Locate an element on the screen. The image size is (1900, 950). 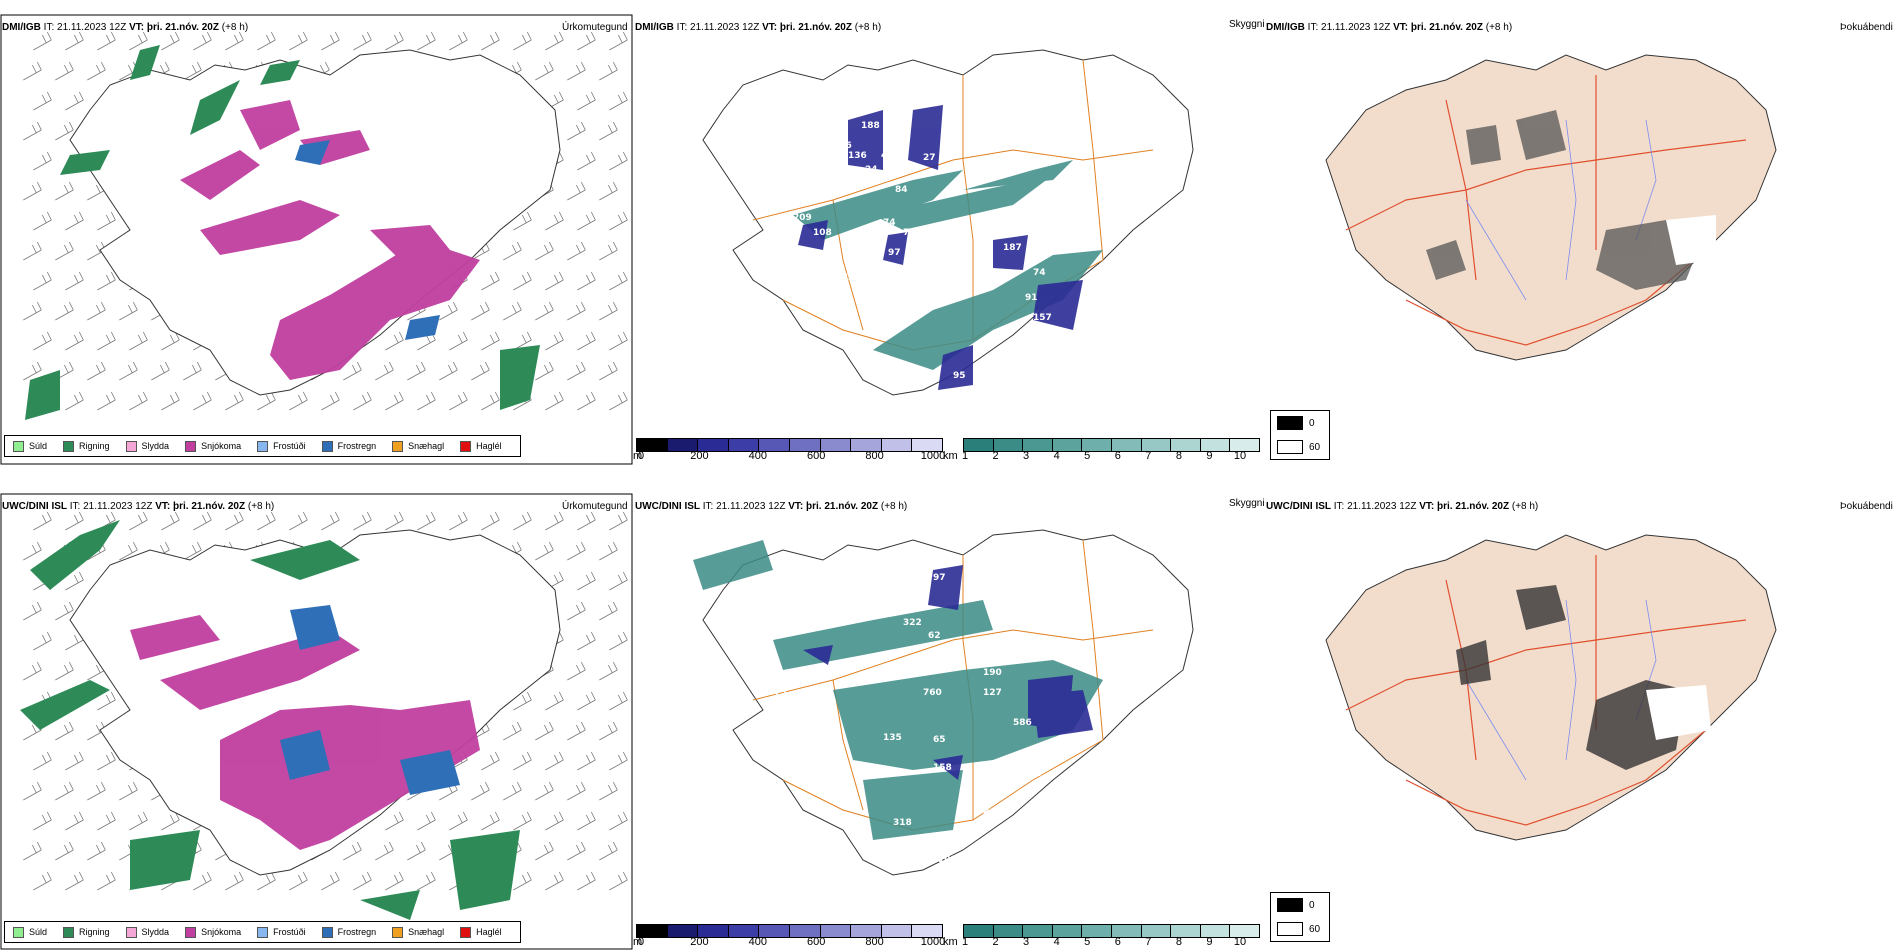
cloud-base-label: 240 is located at coordinates (1092, 803).